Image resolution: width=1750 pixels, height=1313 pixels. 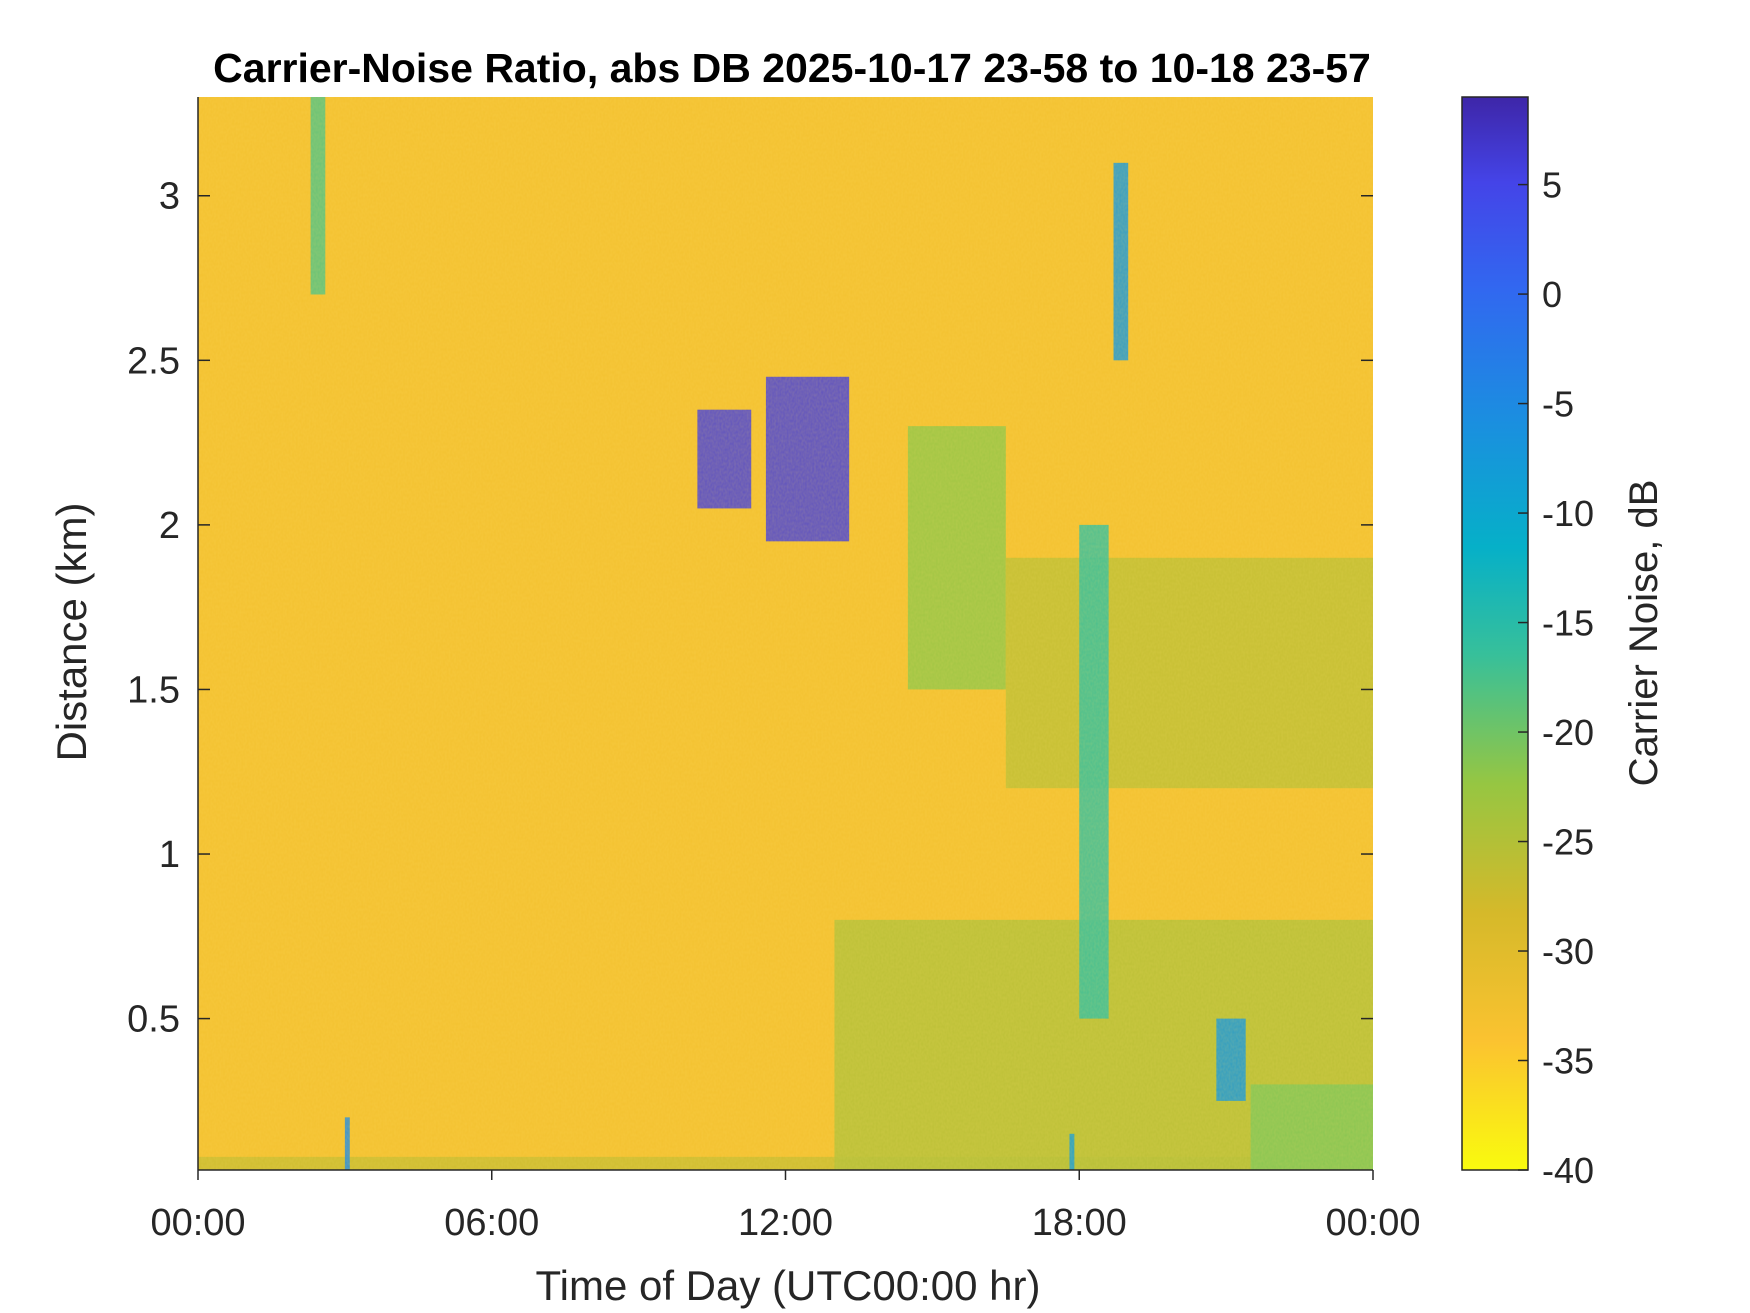 I want to click on colorbar-tick-label-7: -30, so click(x=1568, y=951).